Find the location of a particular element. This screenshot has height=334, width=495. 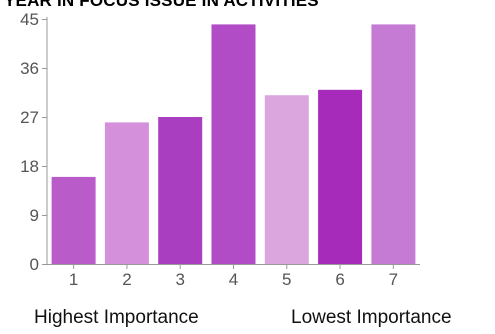

caption-lowest-importance: Lowest Importance is located at coordinates (371, 318).